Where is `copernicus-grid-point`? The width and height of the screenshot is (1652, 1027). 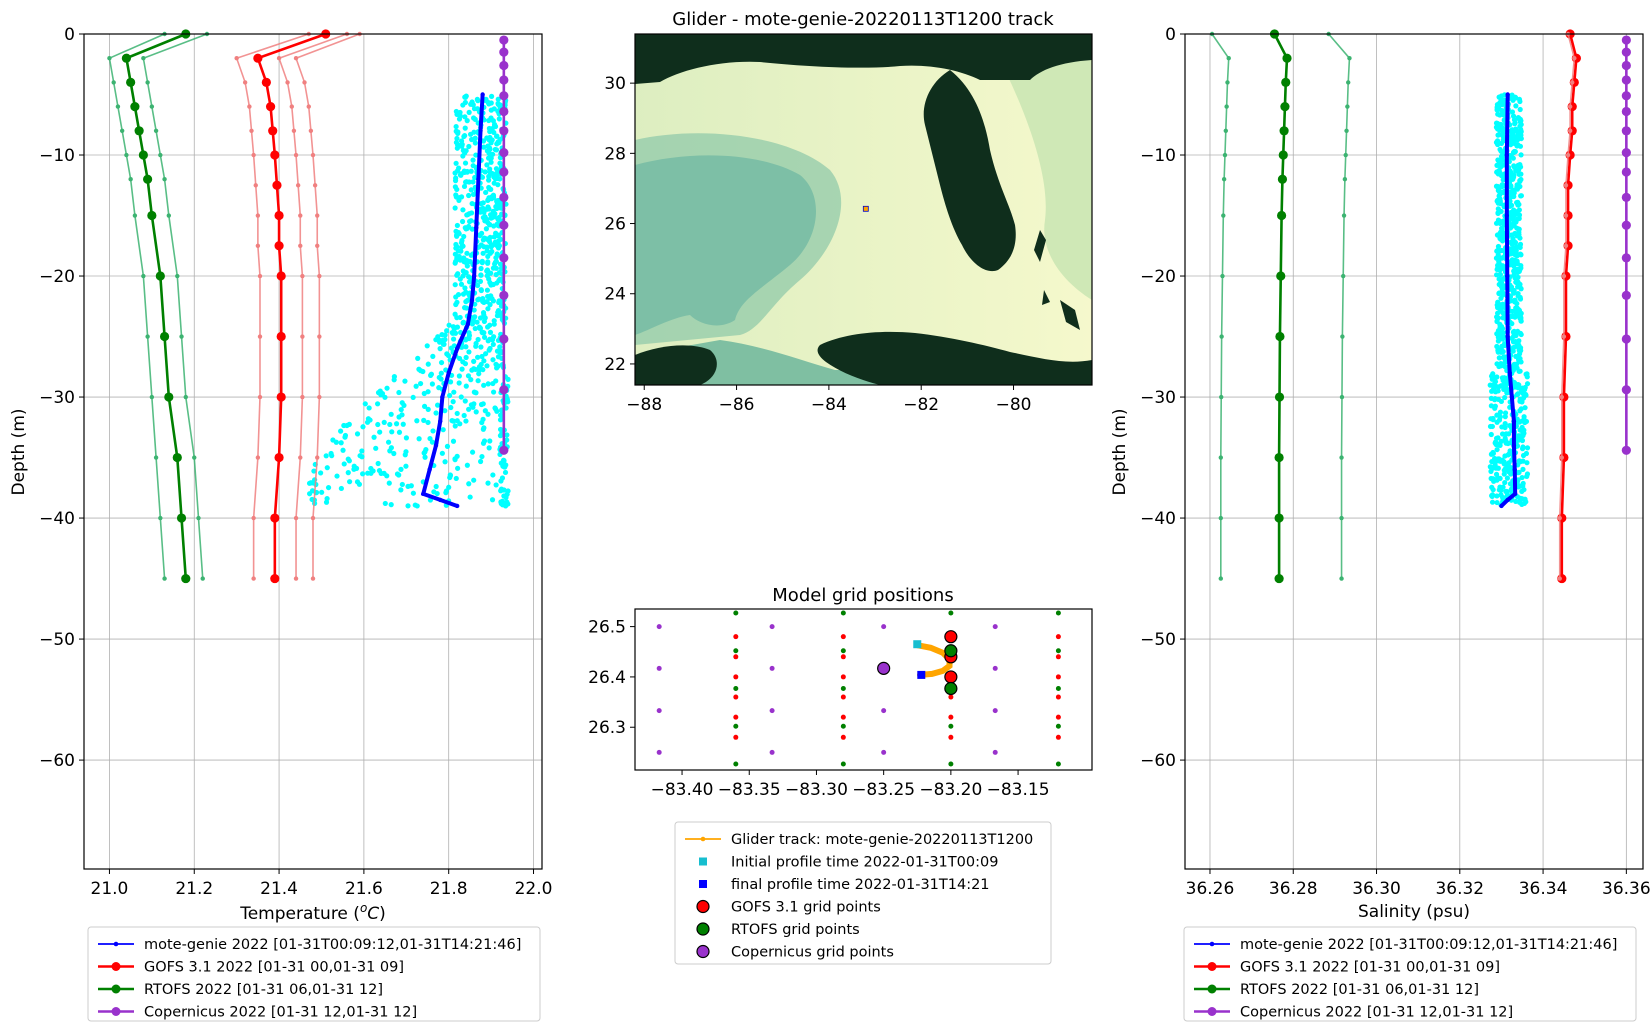
copernicus-grid-point is located at coordinates (884, 711).